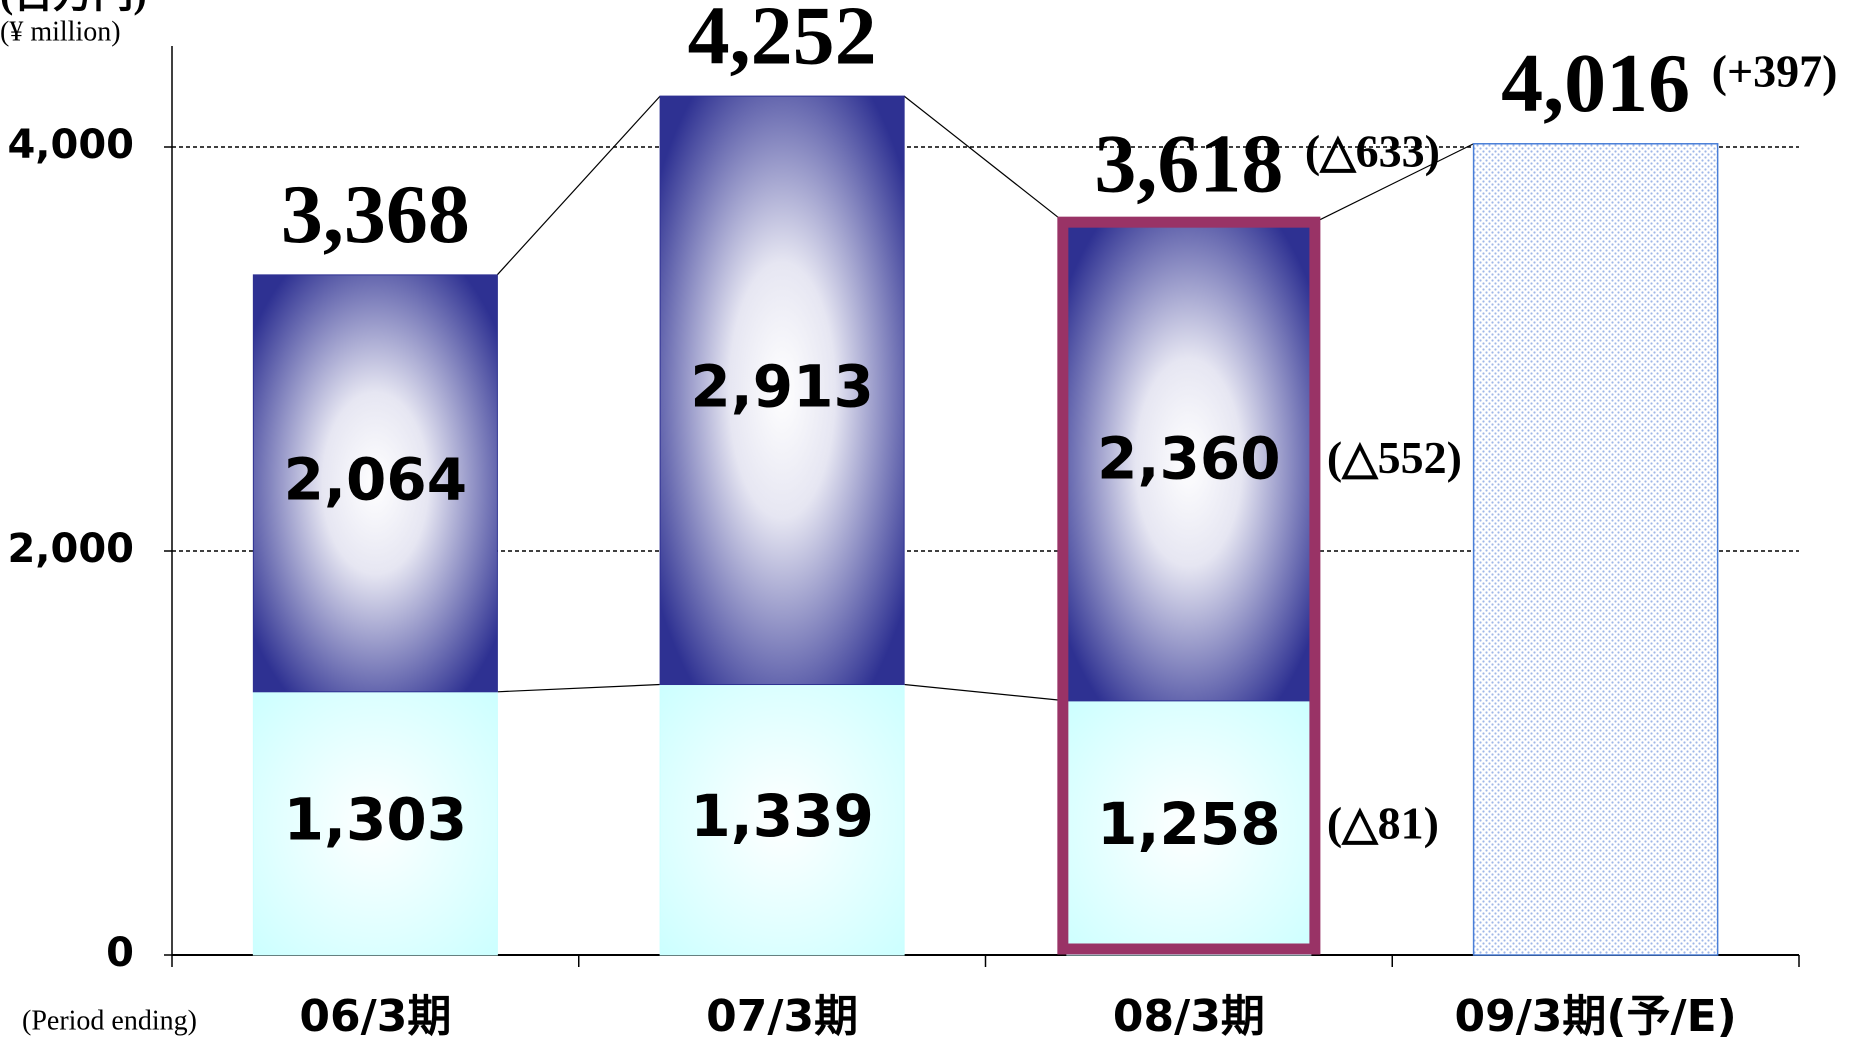  What do you see at coordinates (1394, 457) in the screenshot?
I see `change-label: (△552)` at bounding box center [1394, 457].